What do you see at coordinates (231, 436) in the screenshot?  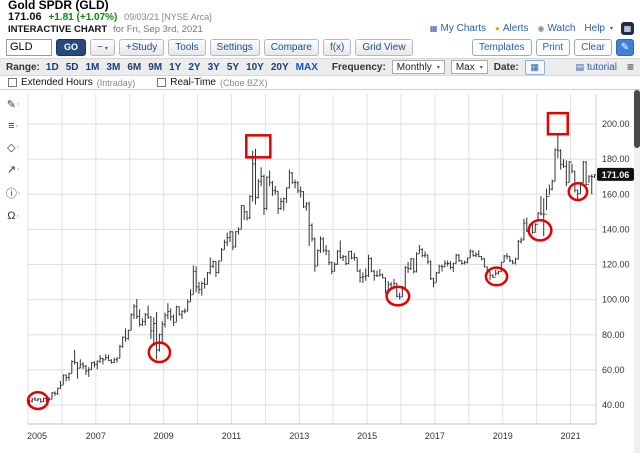 I see `svg-text: 2011` at bounding box center [231, 436].